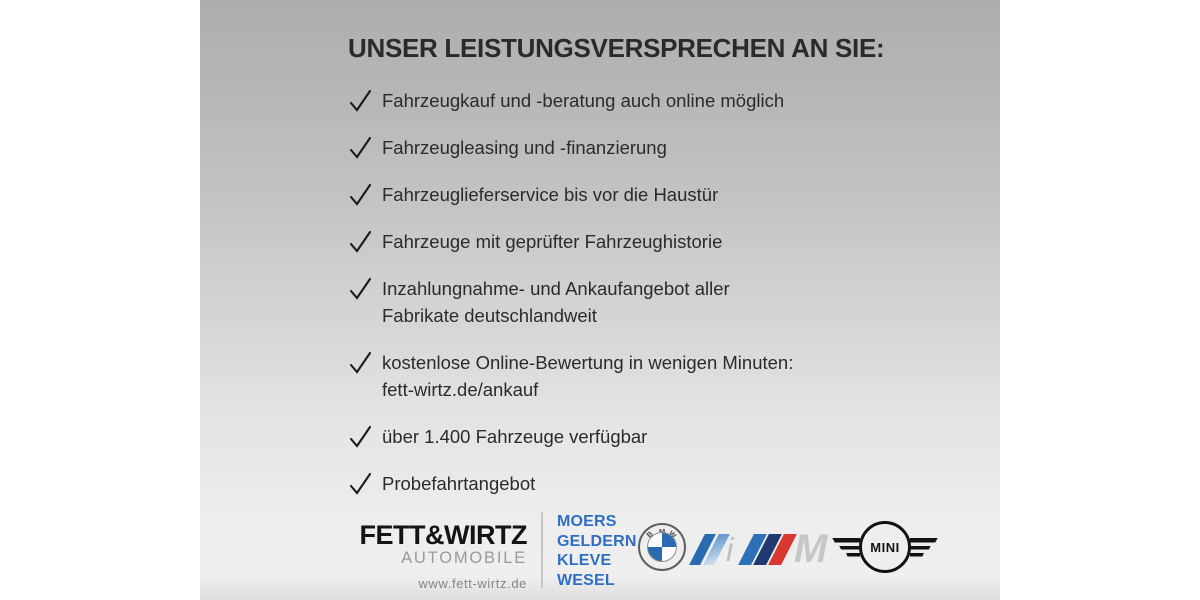  I want to click on dealer-locations: MOERS GELDERN KLEVE WESEL, so click(597, 551).